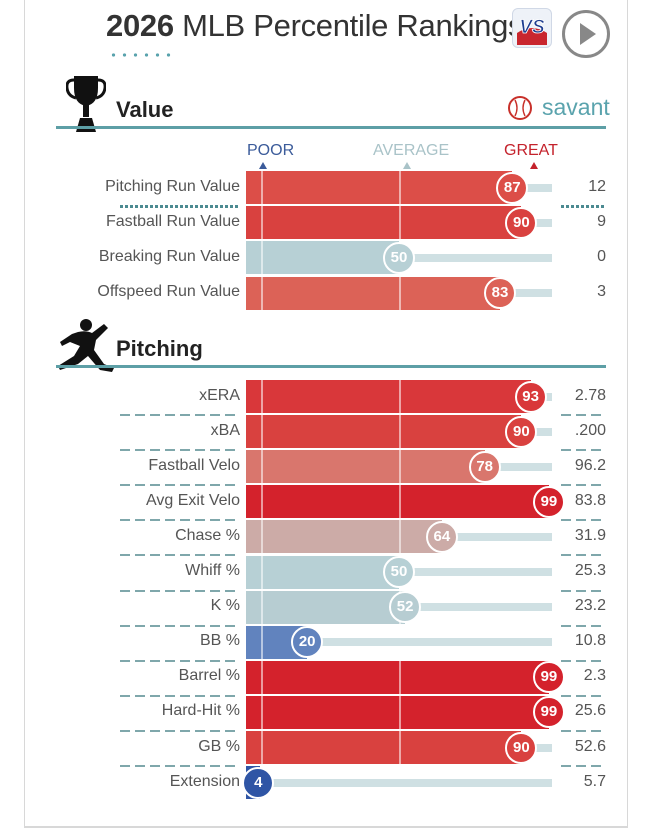 The height and width of the screenshot is (828, 650). Describe the element at coordinates (627, 414) in the screenshot. I see `frame-right-border` at that location.